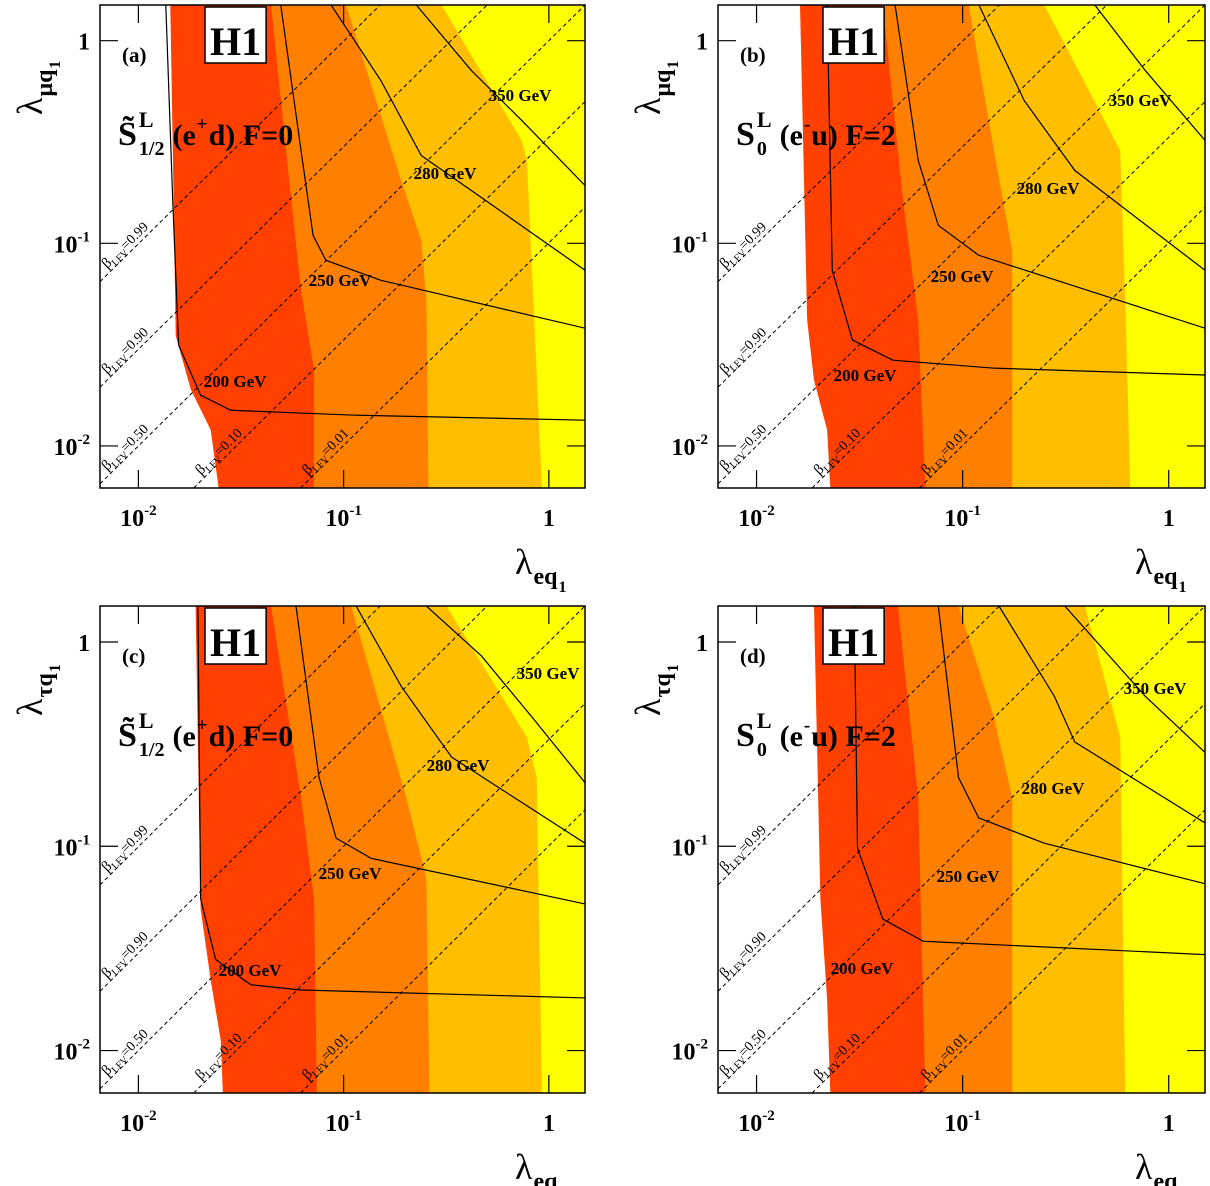 Image resolution: width=1210 pixels, height=1186 pixels. What do you see at coordinates (866, 375) in the screenshot?
I see `contour-label: 200 GeV` at bounding box center [866, 375].